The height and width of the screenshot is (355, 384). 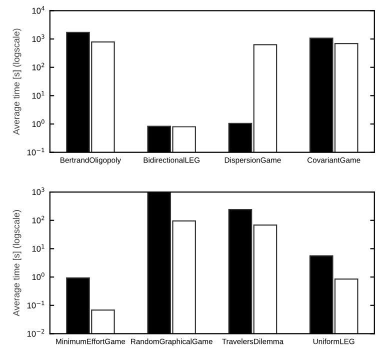 I want to click on y-tick-label: 10$^{4}$, so click(x=38, y=10).